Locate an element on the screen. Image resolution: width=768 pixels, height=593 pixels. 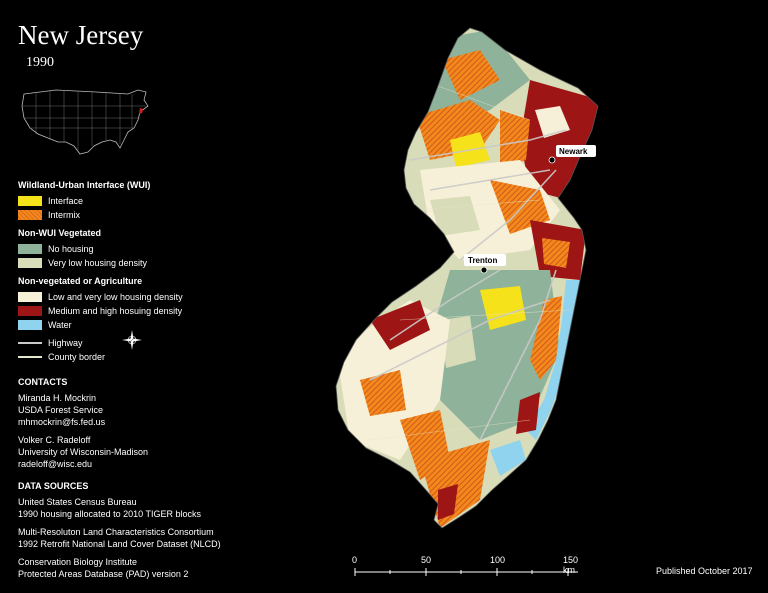
legend-label-no-housing: No housing is located at coordinates (71, 249).